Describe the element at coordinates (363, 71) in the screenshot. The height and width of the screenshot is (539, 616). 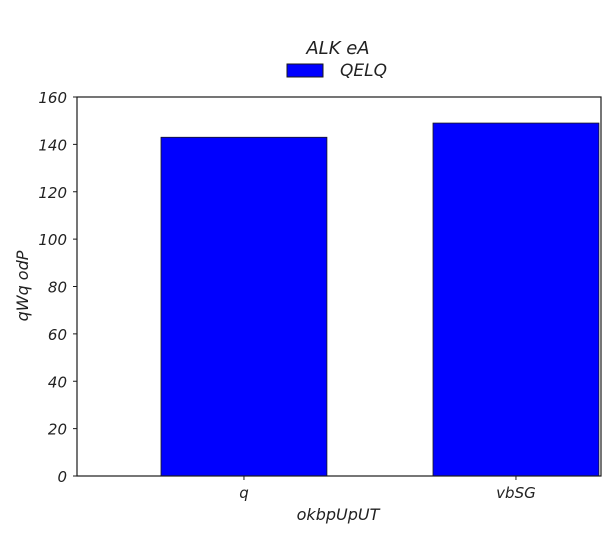
I see `legend-label: QELQ` at that location.